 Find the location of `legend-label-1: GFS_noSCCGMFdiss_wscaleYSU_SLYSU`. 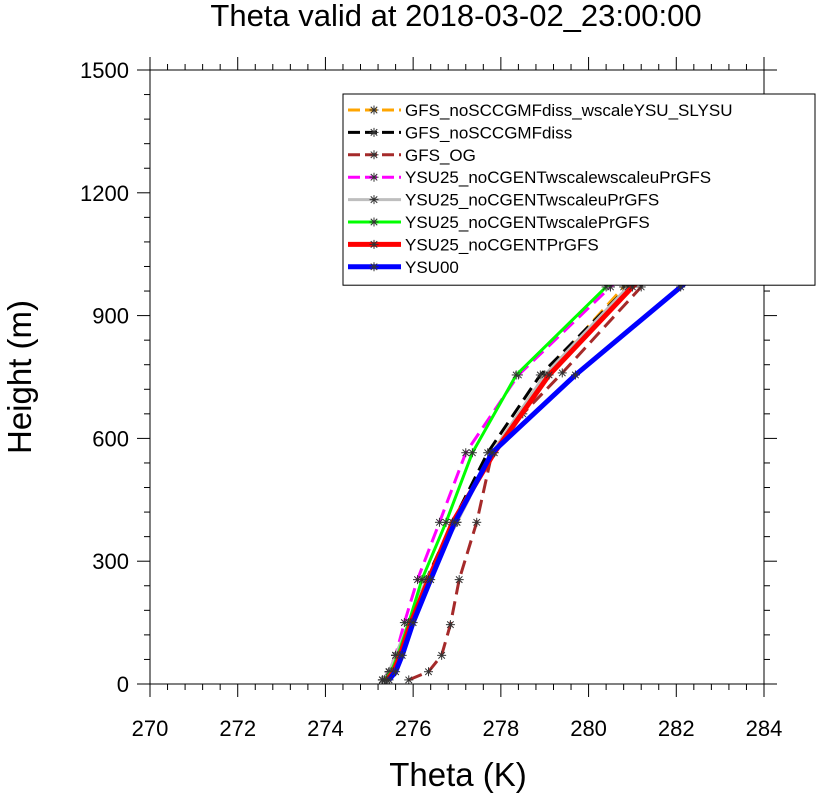

legend-label-1: GFS_noSCCGMFdiss_wscaleYSU_SLYSU is located at coordinates (569, 110).